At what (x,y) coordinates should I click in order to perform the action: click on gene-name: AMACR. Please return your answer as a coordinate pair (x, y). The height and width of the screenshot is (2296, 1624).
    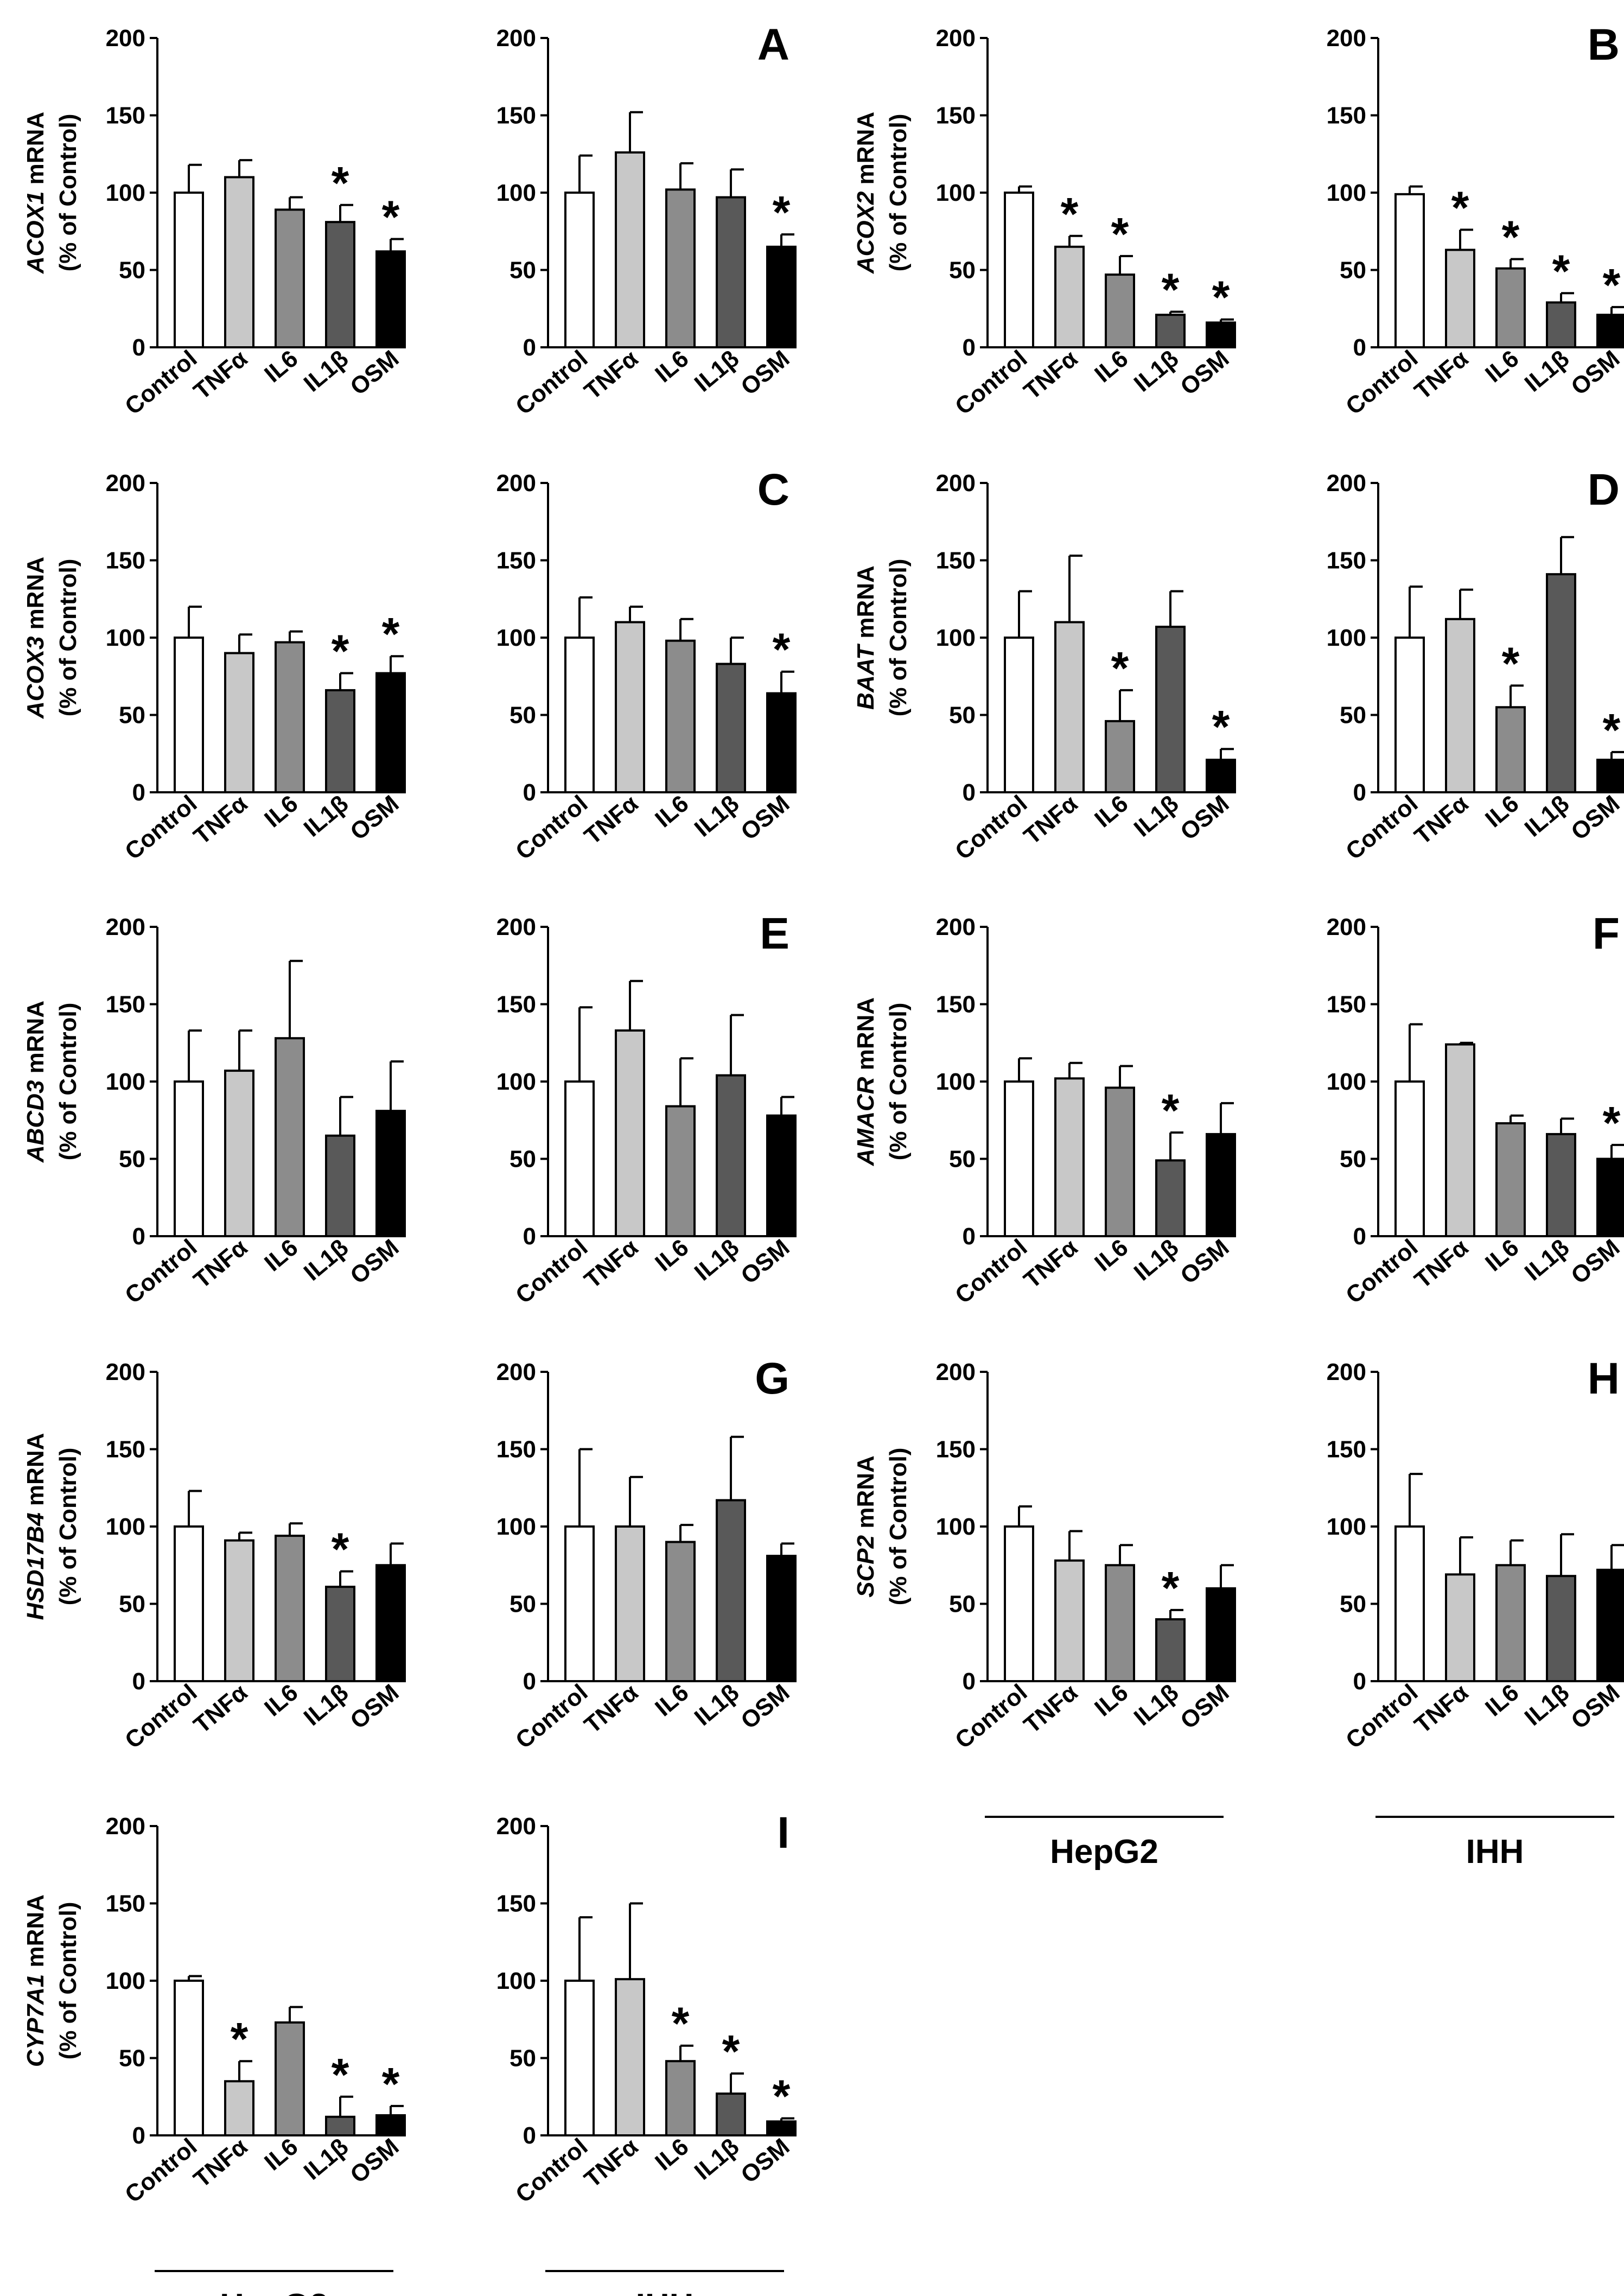
    Looking at the image, I should click on (865, 1121).